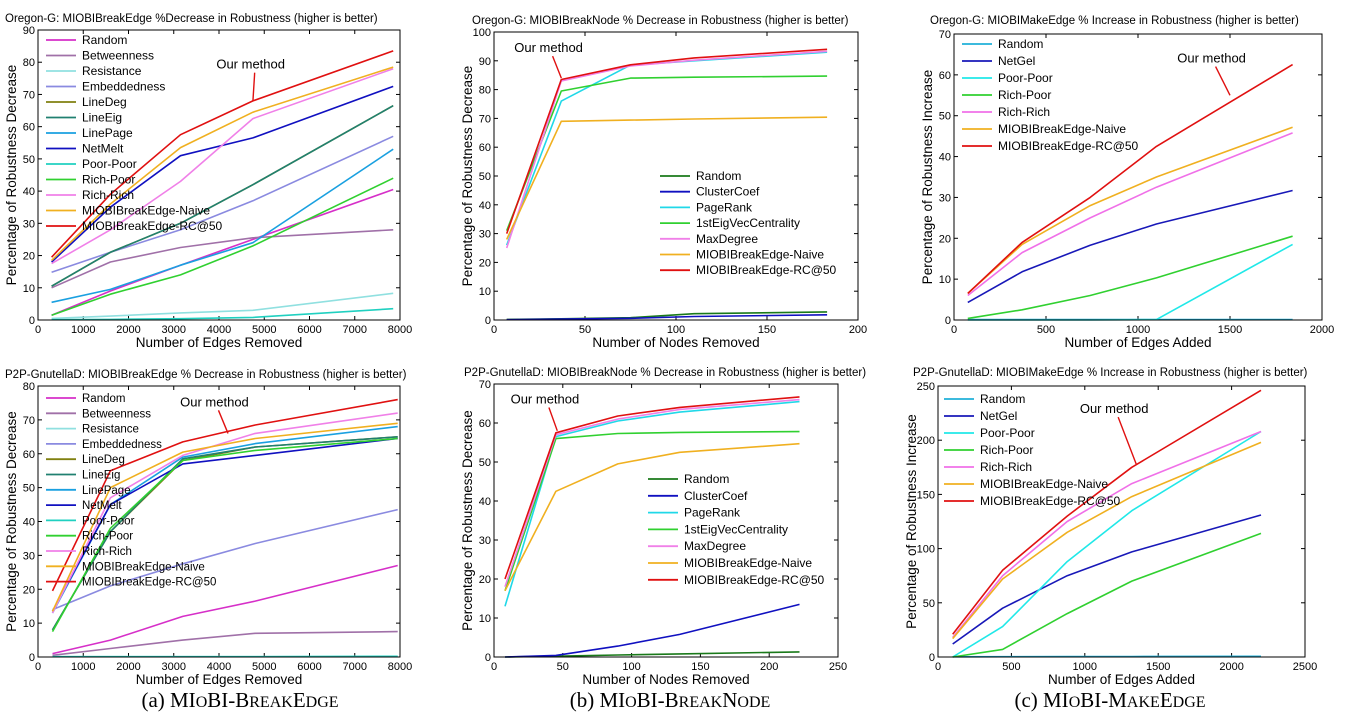 Image resolution: width=1348 pixels, height=721 pixels. I want to click on legend-label: Poor-Poor, so click(109, 164).